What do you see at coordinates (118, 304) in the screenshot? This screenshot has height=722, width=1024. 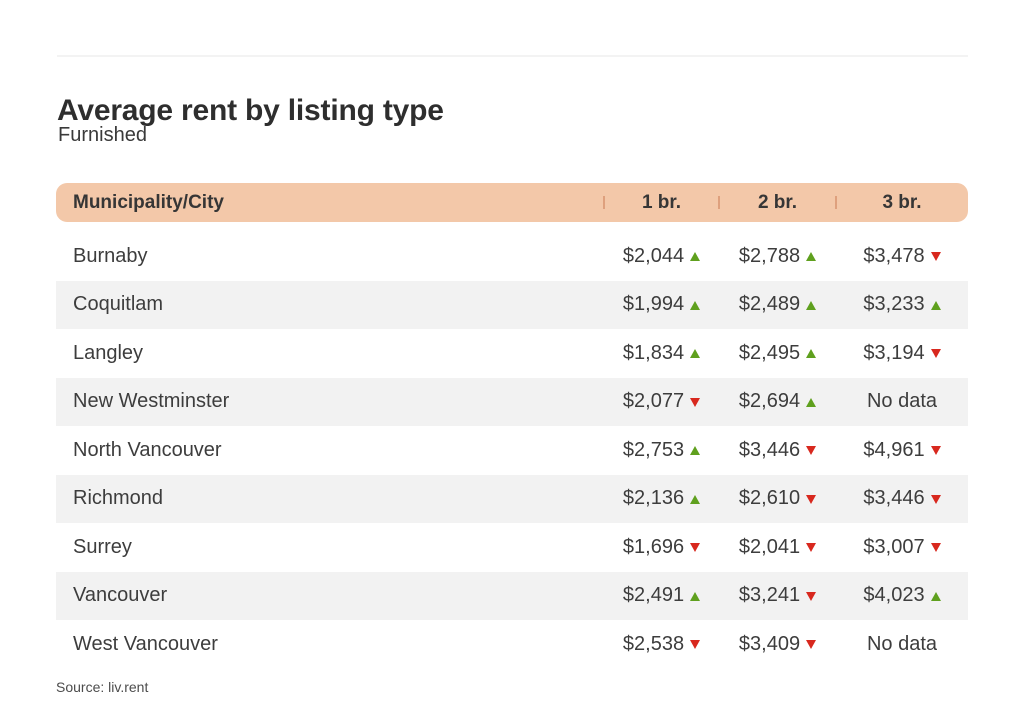 I see `city-label: Coquitlam` at bounding box center [118, 304].